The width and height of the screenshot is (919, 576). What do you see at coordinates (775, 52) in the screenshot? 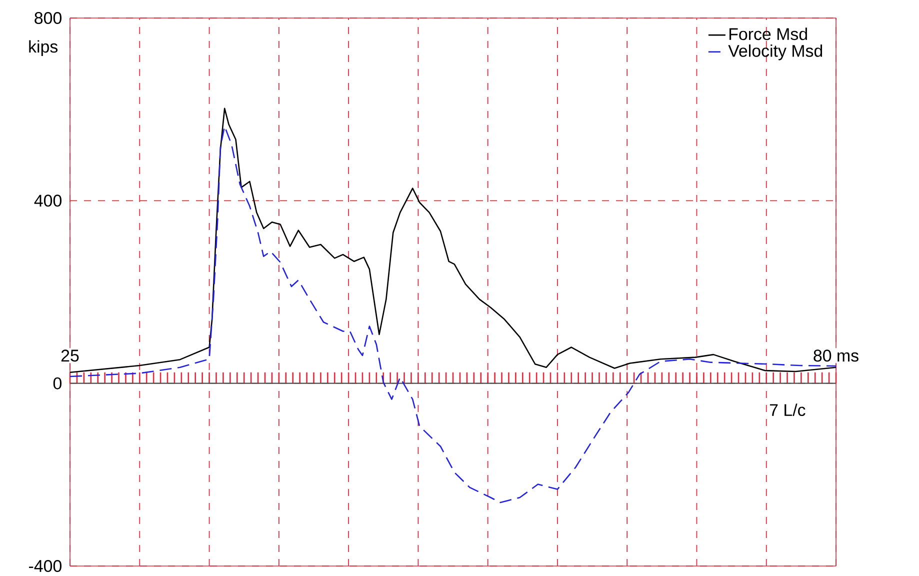
I see `legend-label: Velocity Msd` at bounding box center [775, 52].